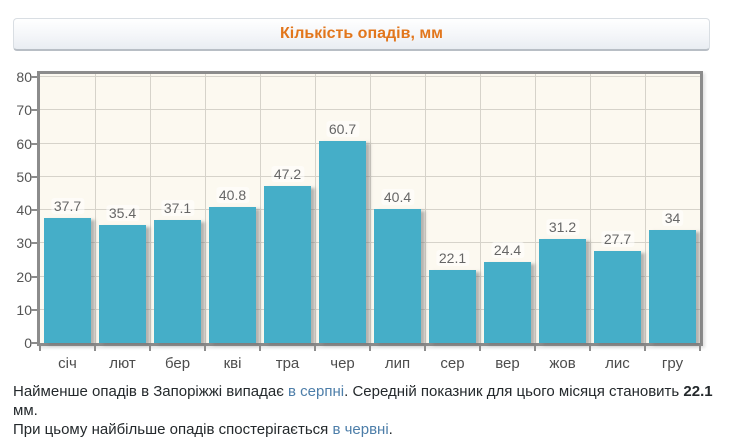 The image size is (731, 439). Describe the element at coordinates (507, 249) in the screenshot. I see `bar-value-label: 24.4` at that location.